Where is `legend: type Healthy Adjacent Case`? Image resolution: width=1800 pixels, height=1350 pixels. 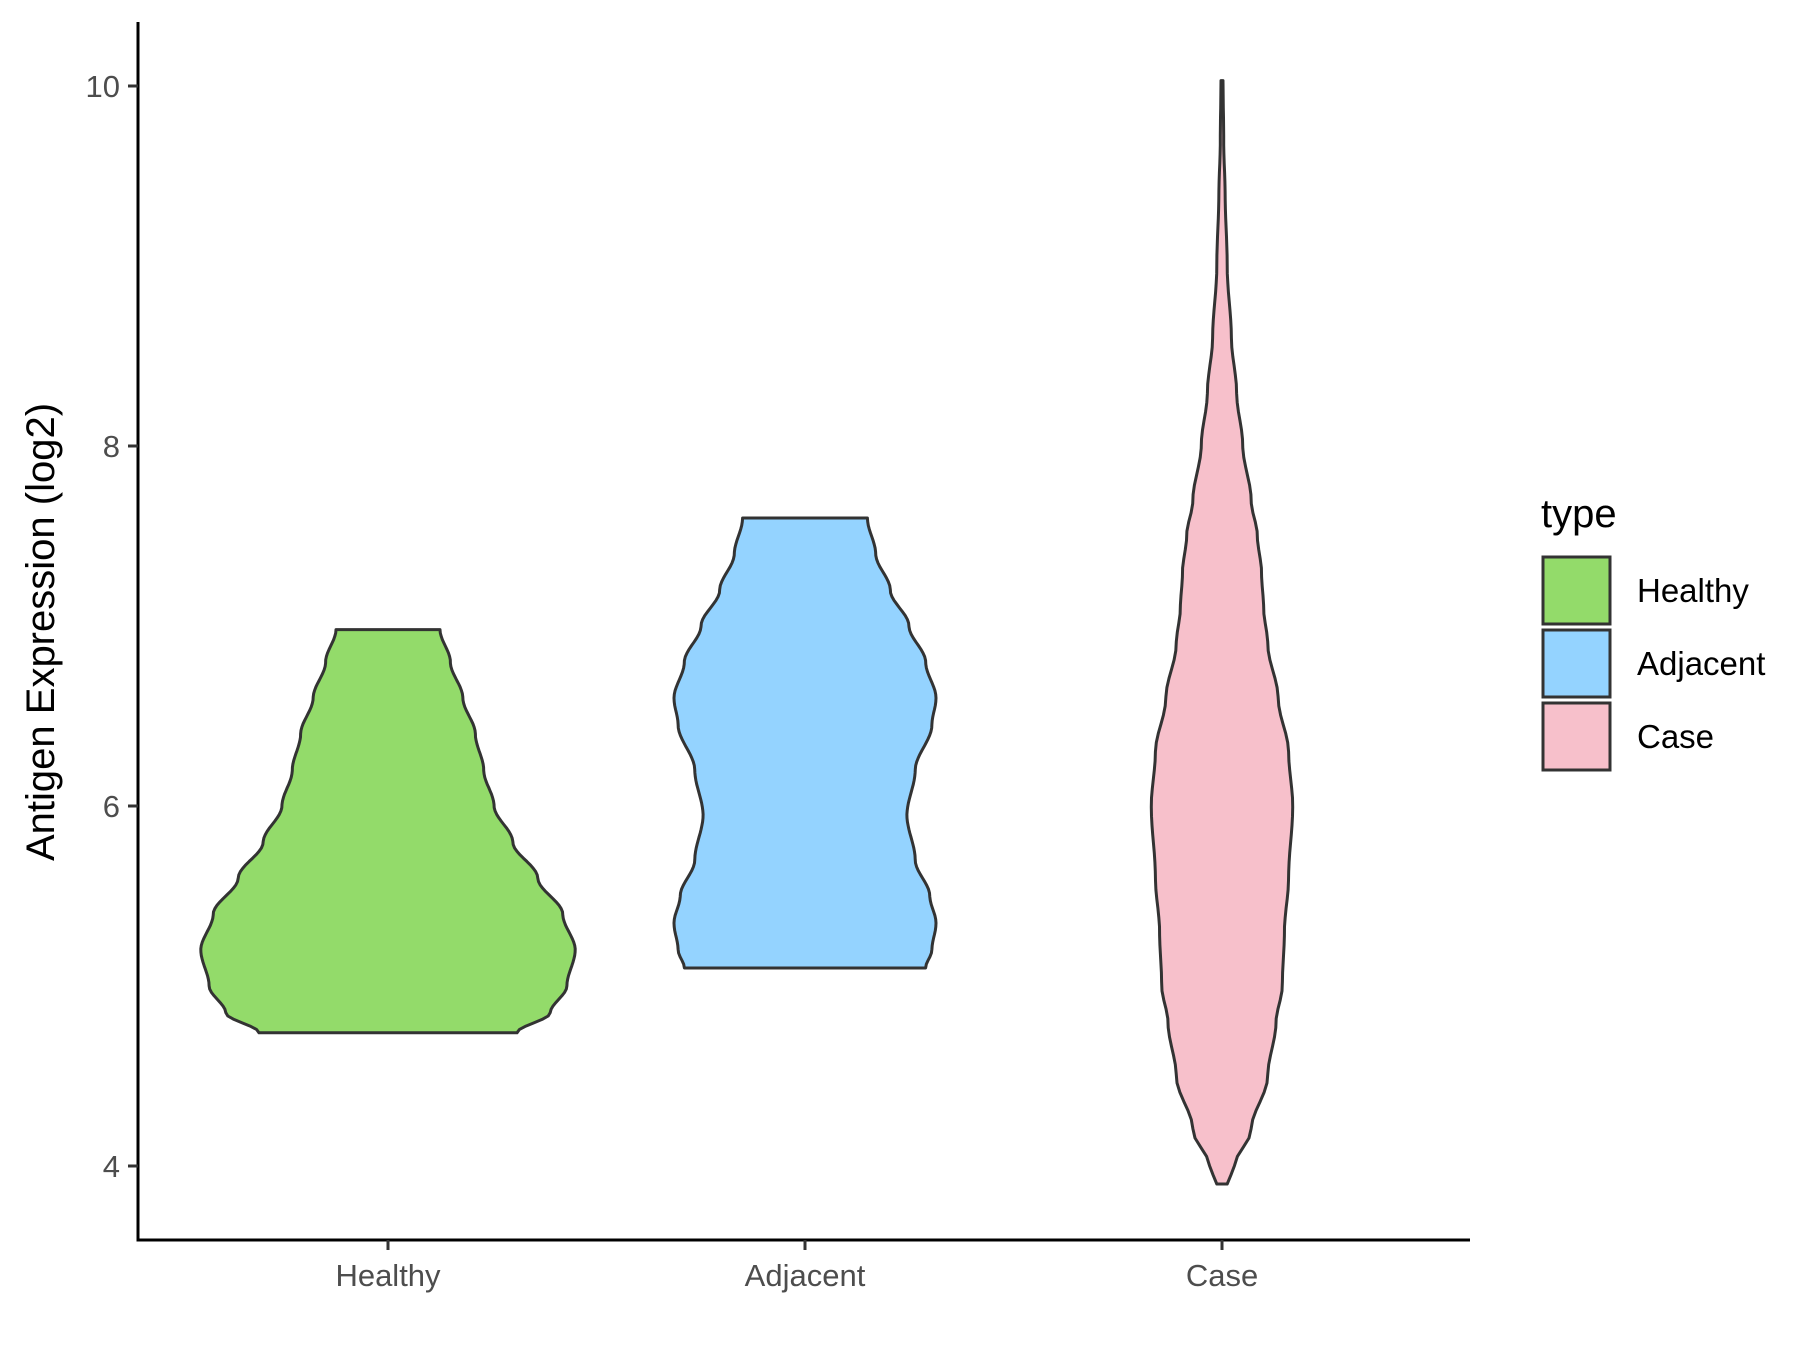
legend: type Healthy Adjacent Case is located at coordinates (1653, 632).